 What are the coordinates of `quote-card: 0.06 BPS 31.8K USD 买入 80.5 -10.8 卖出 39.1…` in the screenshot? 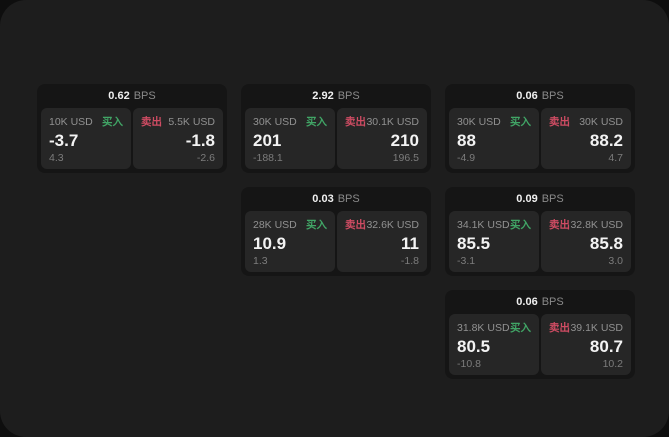 It's located at (540, 334).